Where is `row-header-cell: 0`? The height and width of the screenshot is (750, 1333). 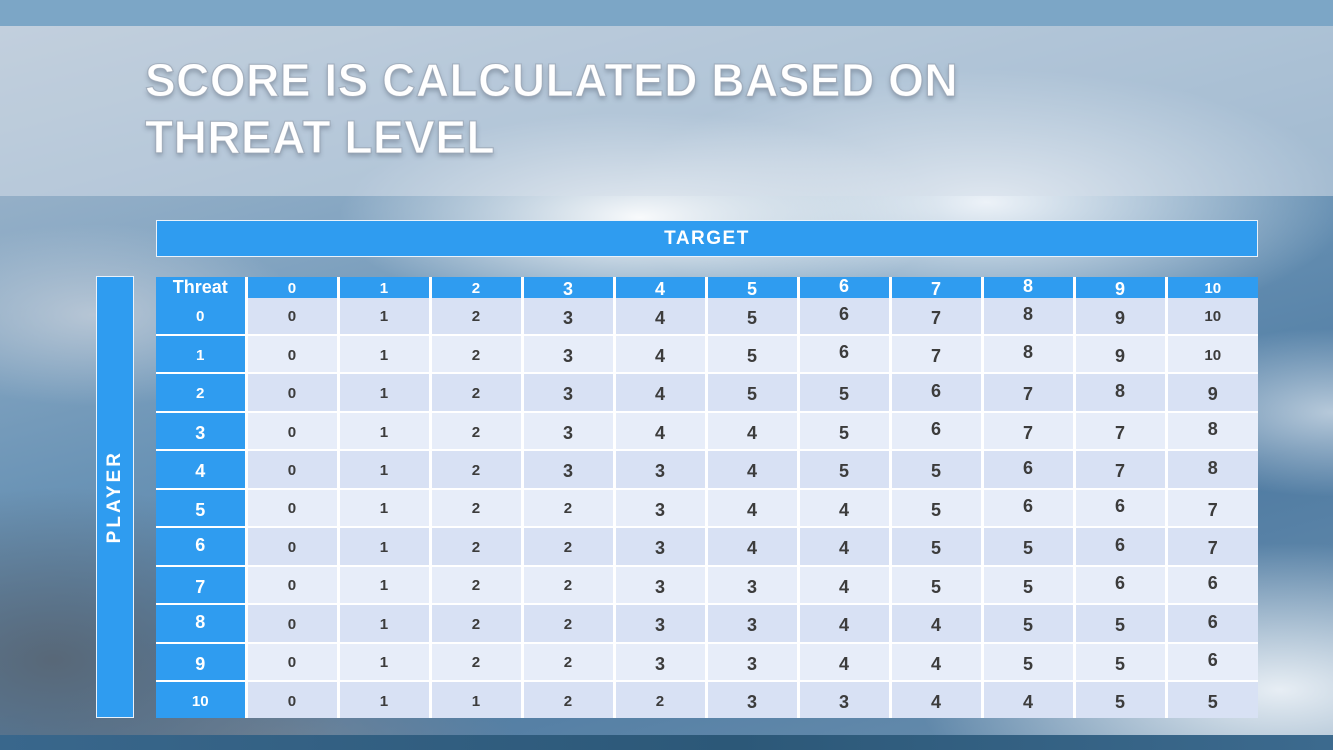 row-header-cell: 0 is located at coordinates (202, 317).